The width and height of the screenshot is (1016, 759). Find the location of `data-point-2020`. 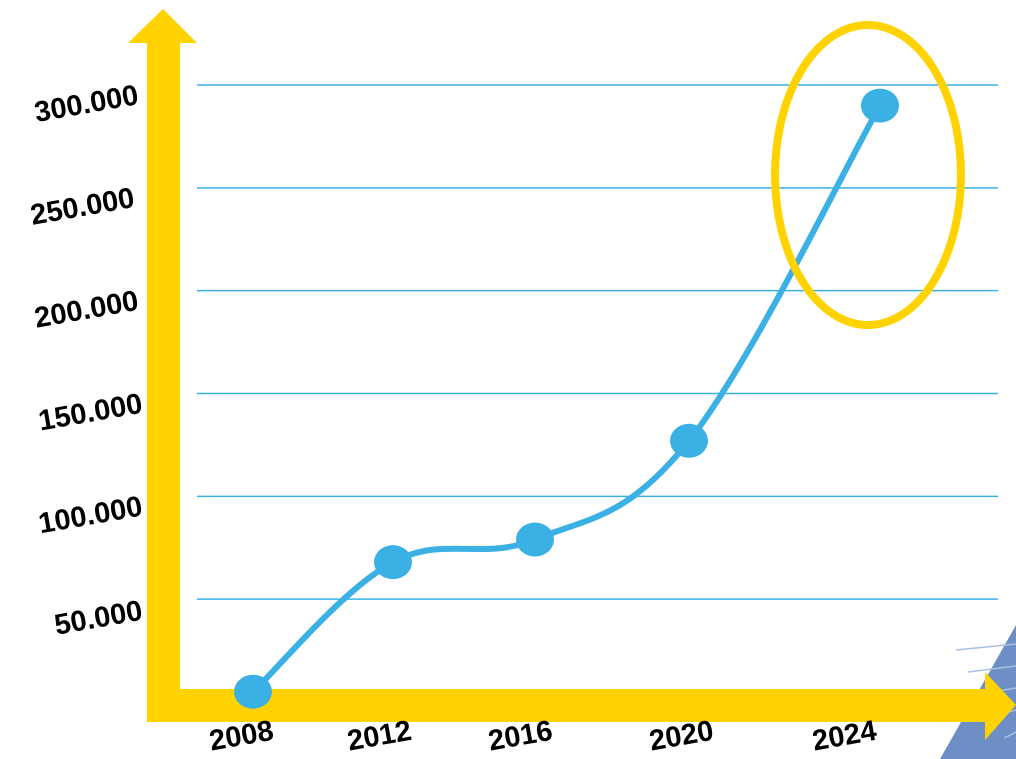

data-point-2020 is located at coordinates (689, 440).